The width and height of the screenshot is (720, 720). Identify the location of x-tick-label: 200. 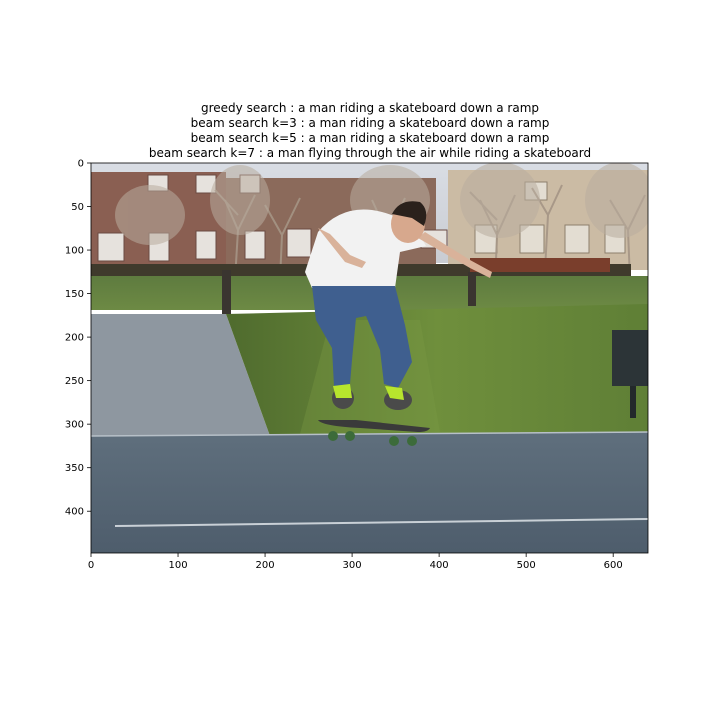
(265, 565).